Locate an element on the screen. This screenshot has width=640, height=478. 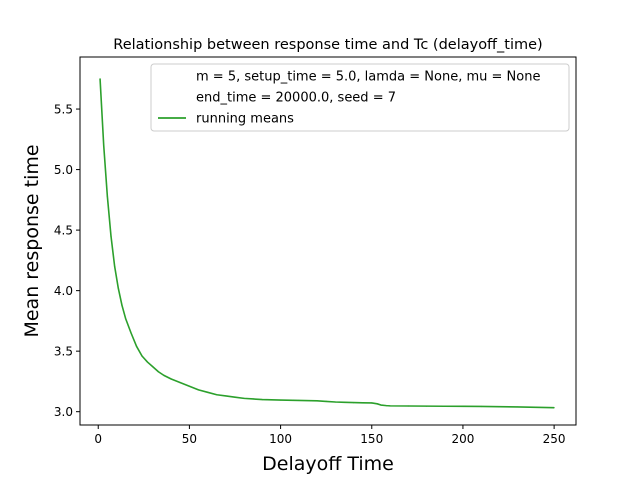
x-tick-label: 100 is located at coordinates (280, 439).